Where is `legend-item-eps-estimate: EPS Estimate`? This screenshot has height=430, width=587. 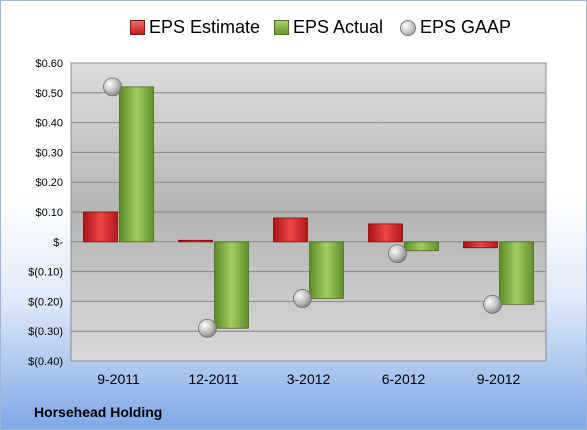 legend-item-eps-estimate: EPS Estimate is located at coordinates (195, 27).